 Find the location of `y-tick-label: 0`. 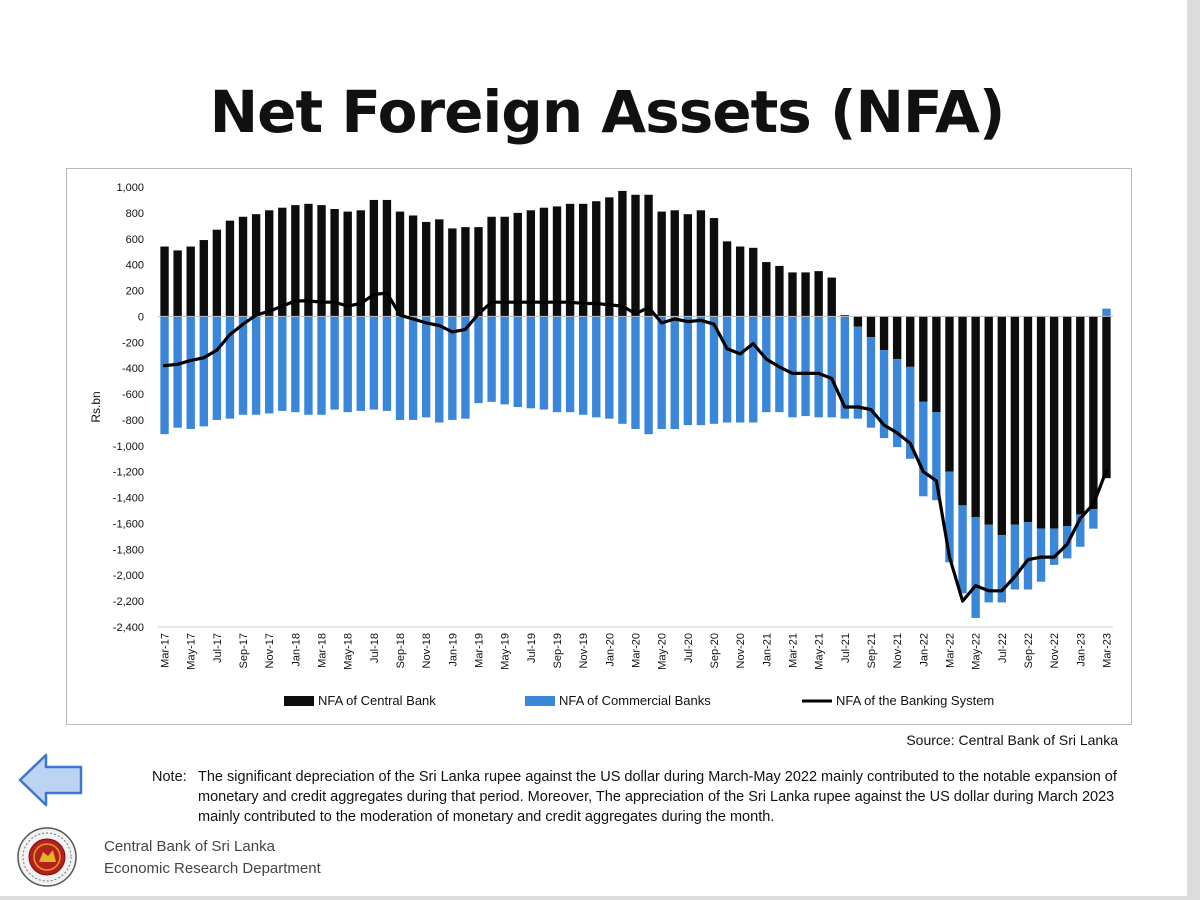

y-tick-label: 0 is located at coordinates (141, 317).